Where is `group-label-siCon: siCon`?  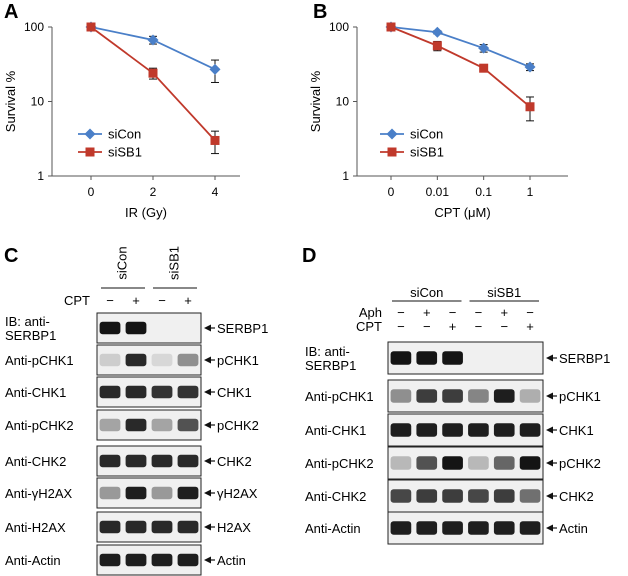
group-label-siCon: siCon is located at coordinates (121, 262).